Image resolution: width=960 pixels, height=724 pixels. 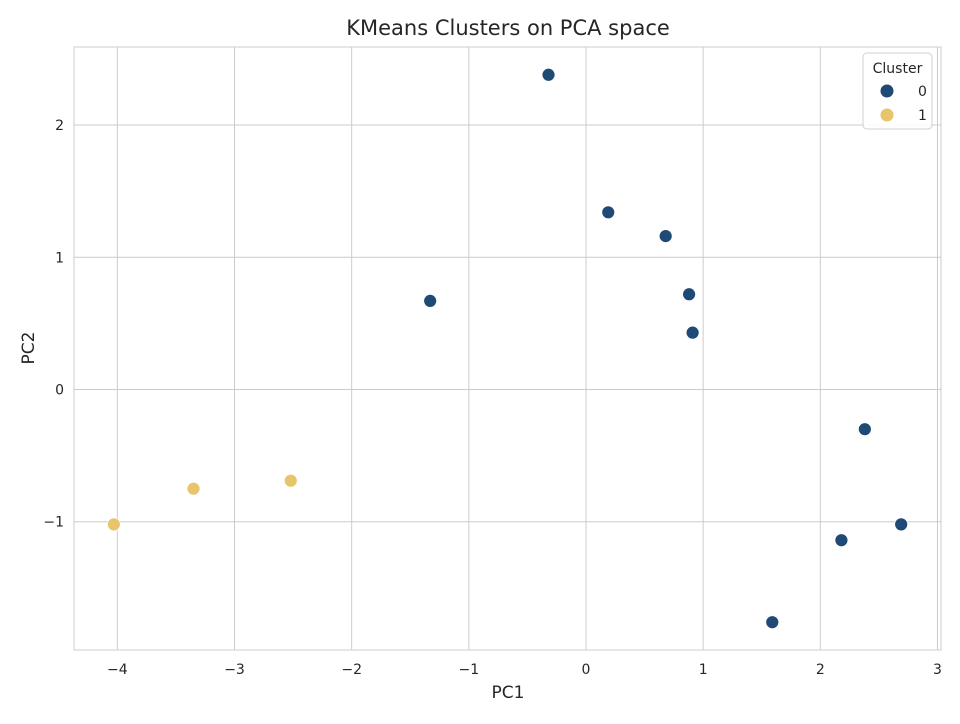 I want to click on x-tick-label: 0, so click(x=586, y=670).